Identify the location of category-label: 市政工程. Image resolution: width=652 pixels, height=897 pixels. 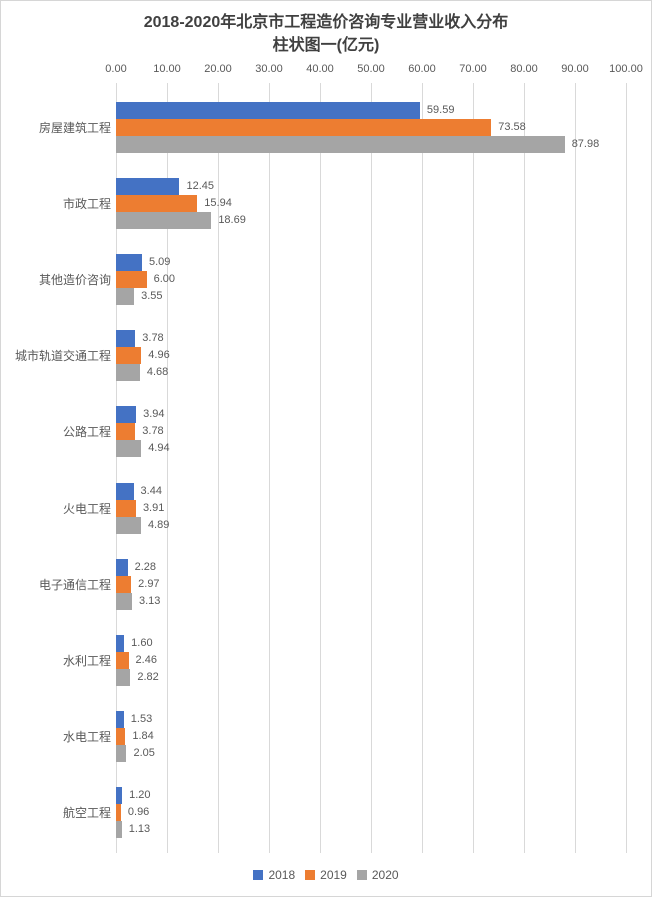
(86, 203).